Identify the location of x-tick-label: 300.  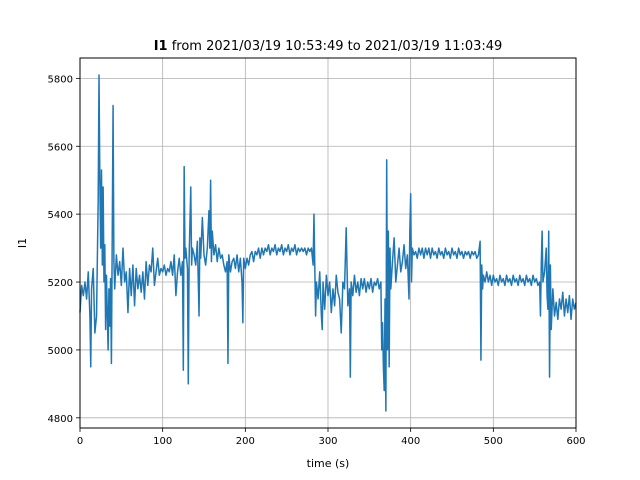
(327, 441).